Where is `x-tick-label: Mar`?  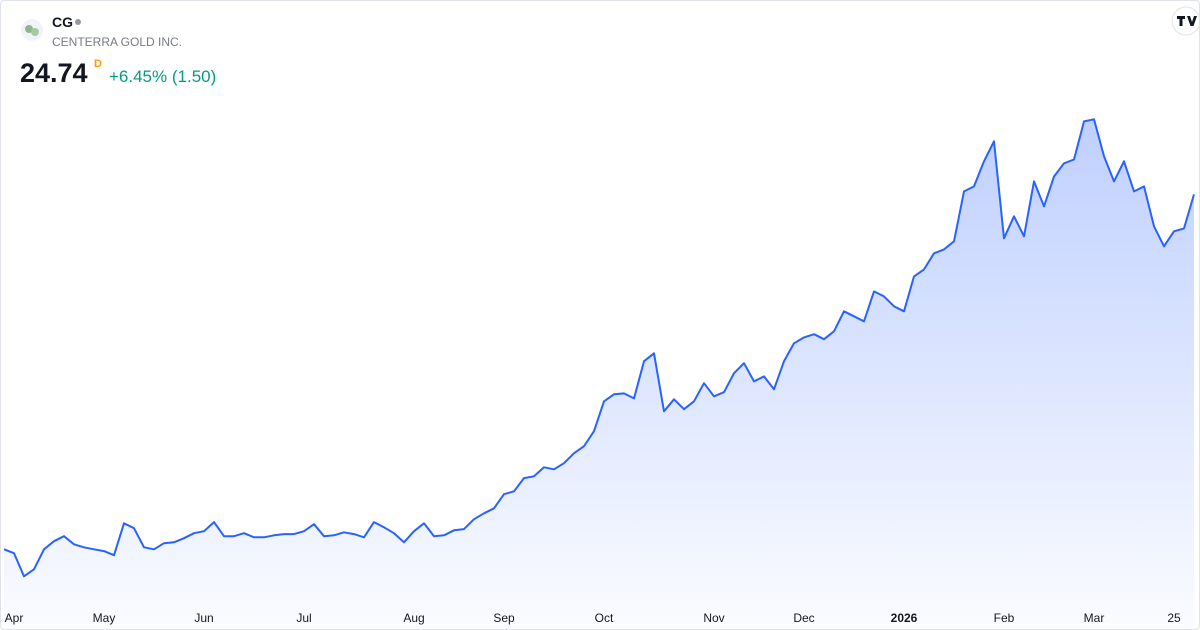 x-tick-label: Mar is located at coordinates (1094, 618).